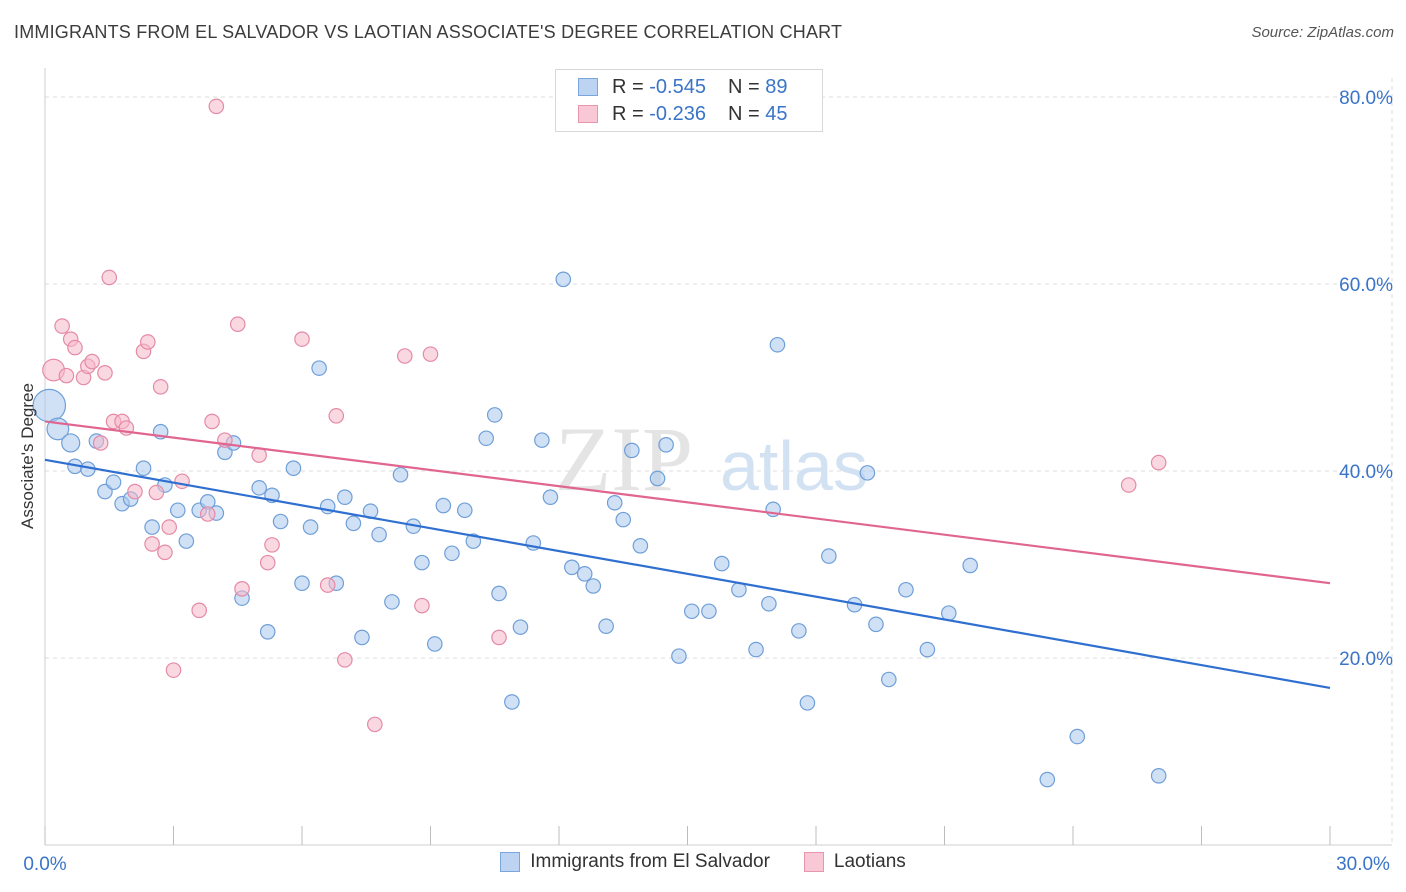 This screenshot has height=892, width=1406. I want to click on legend-n-value: 89, so click(776, 86).